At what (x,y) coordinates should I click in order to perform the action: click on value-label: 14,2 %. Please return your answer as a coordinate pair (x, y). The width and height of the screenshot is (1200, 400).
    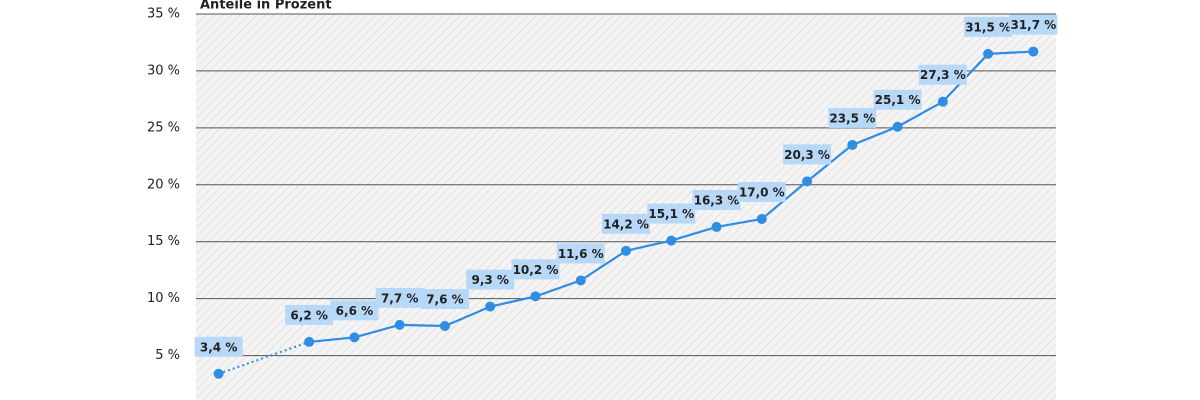
    Looking at the image, I should click on (626, 224).